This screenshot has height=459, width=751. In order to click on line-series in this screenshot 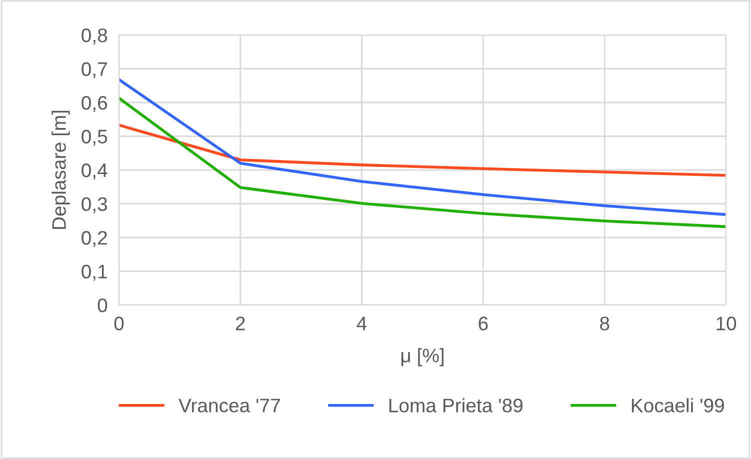, I will do `click(422, 150)`.